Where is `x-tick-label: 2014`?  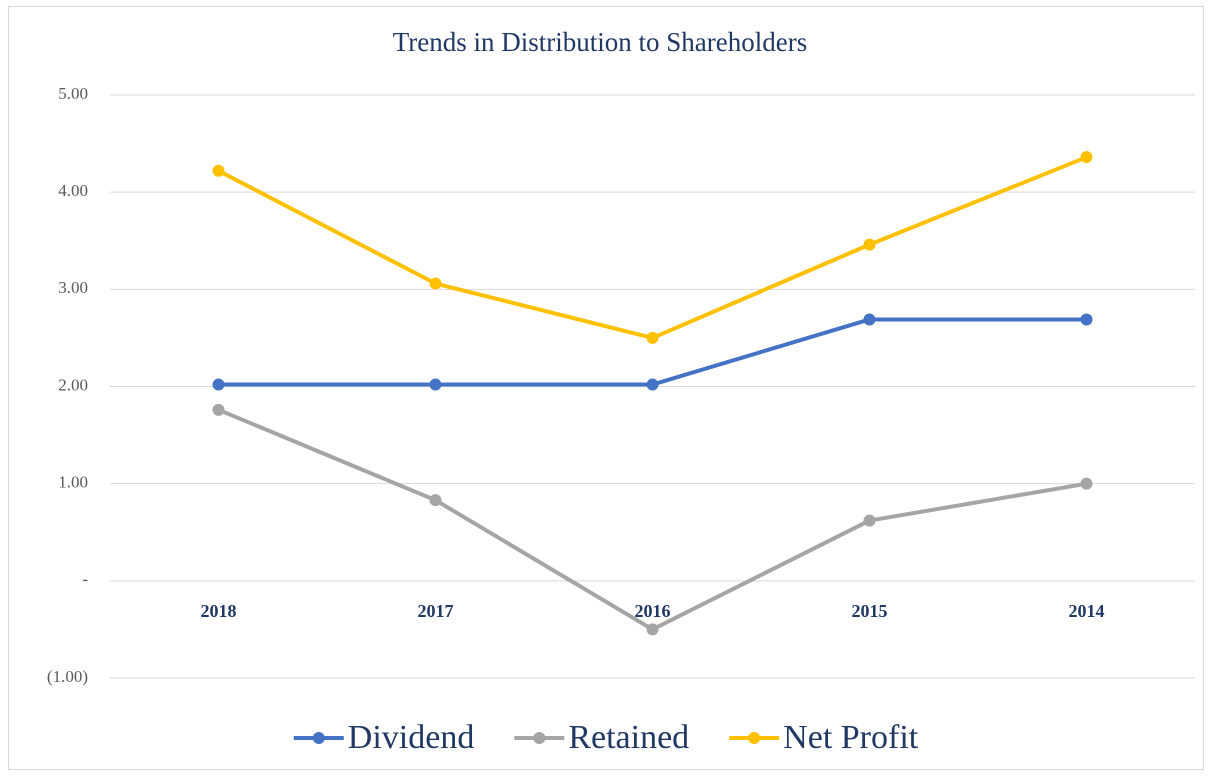 x-tick-label: 2014 is located at coordinates (1087, 611).